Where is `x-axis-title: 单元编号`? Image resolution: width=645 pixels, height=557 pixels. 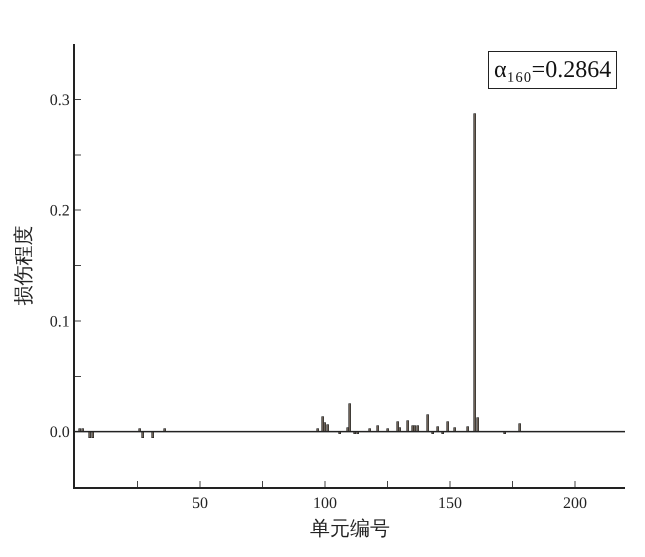 x-axis-title: 单元编号 is located at coordinates (350, 529).